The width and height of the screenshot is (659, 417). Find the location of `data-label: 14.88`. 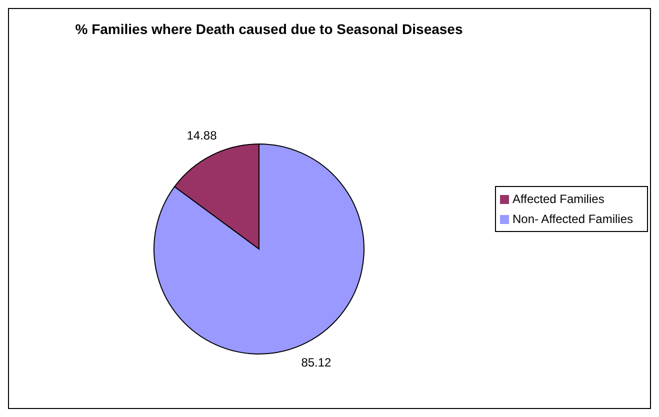

data-label: 14.88 is located at coordinates (202, 135).